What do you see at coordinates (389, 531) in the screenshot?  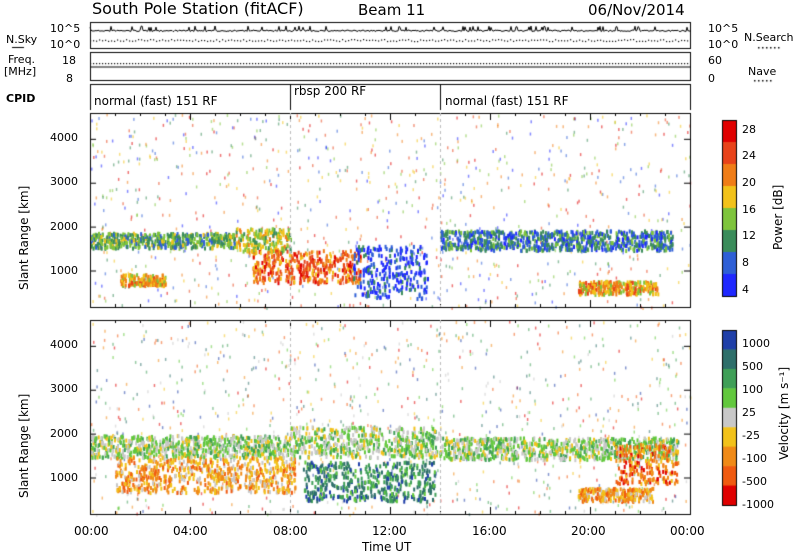 I see `xtick-1200: 12:00` at bounding box center [389, 531].